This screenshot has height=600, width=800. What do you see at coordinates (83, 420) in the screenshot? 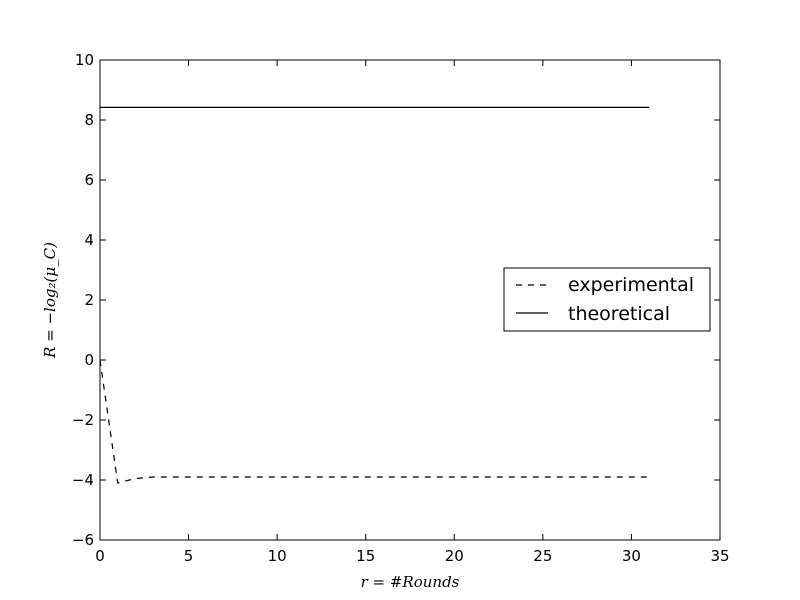
I see `y-tick-label: −2` at bounding box center [83, 420].